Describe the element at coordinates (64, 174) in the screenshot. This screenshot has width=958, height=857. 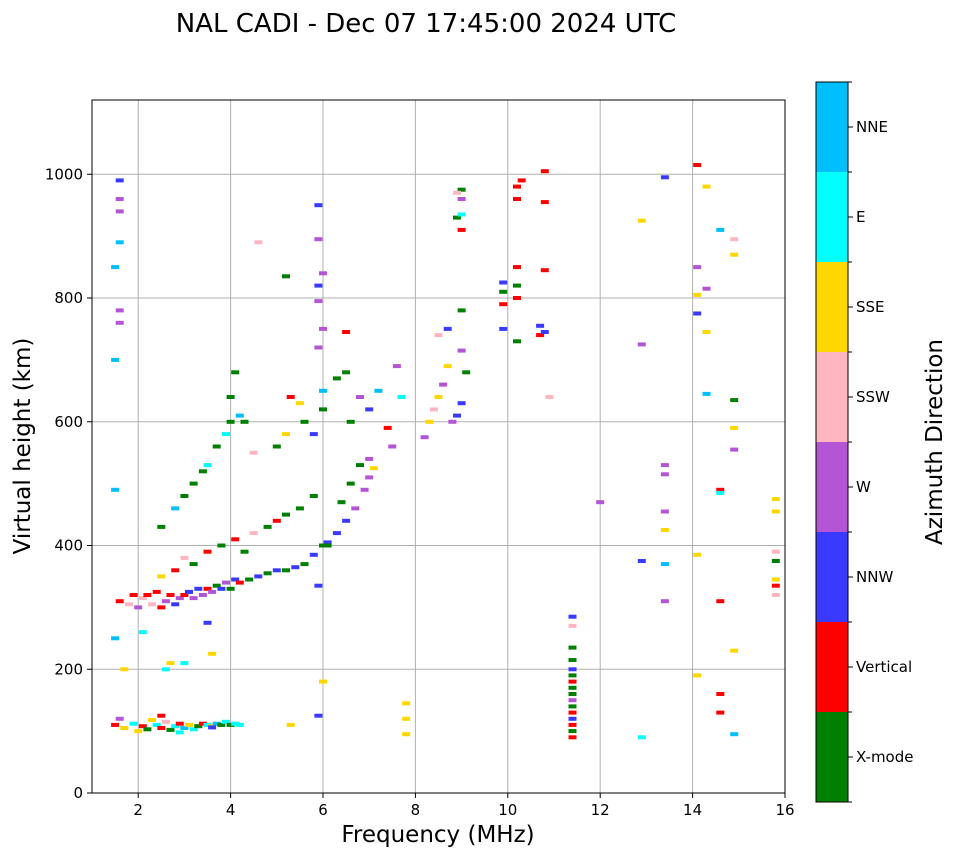
I see `y-tick-label: 1000` at that location.